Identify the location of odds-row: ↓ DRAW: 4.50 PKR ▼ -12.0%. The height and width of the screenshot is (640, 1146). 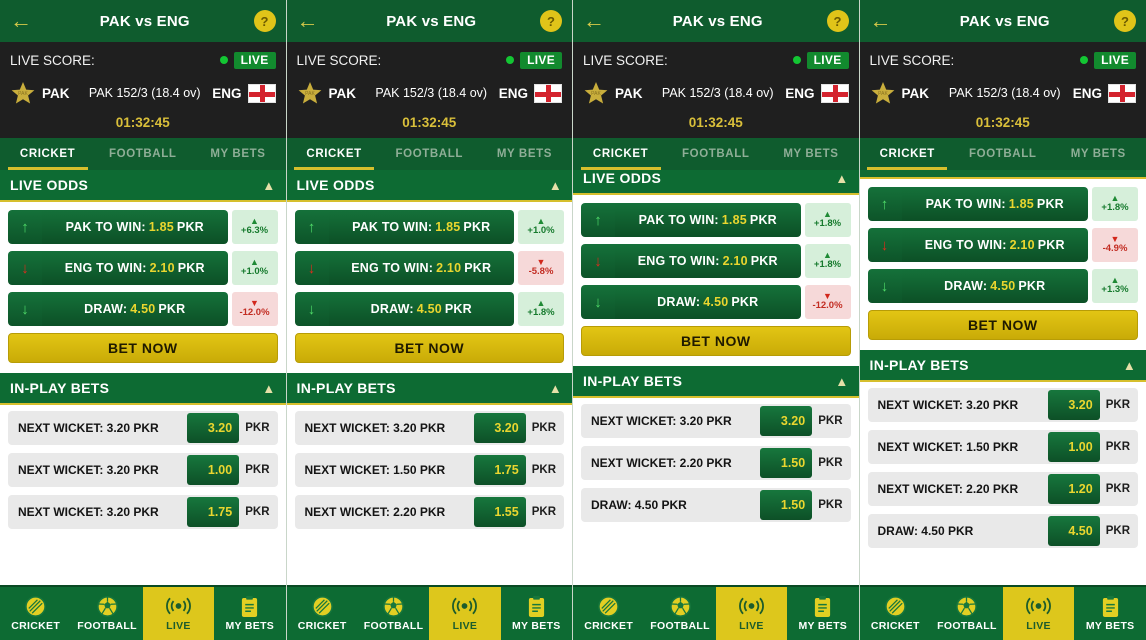
(143, 309).